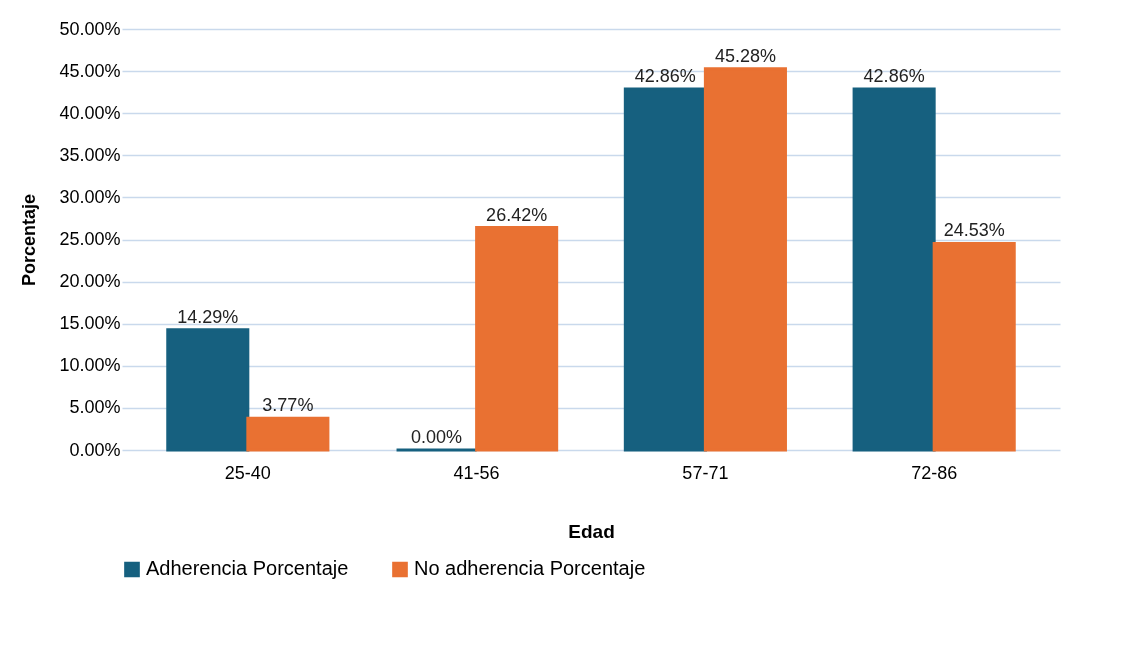 The image size is (1130, 648). I want to click on x-tick-label: 72-86, so click(934, 472).